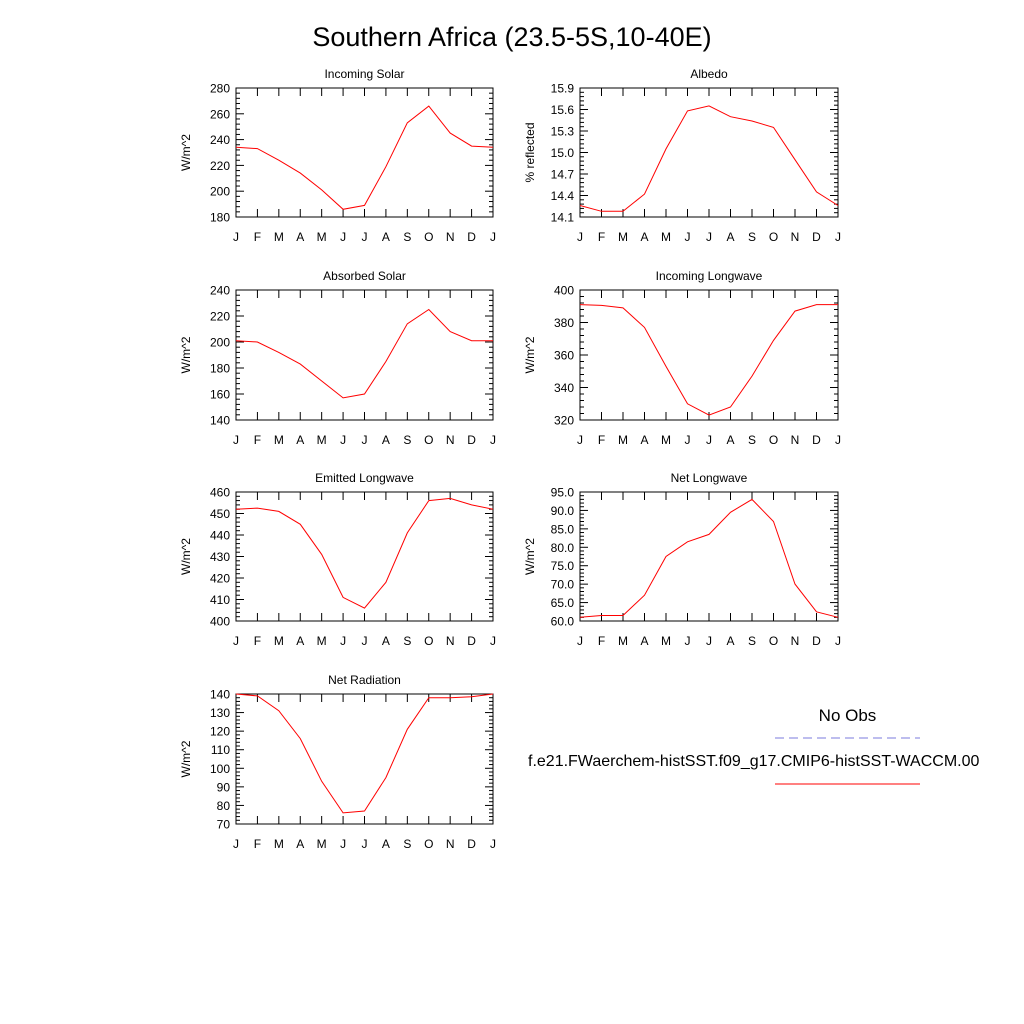  What do you see at coordinates (407, 237) in the screenshot?
I see `incoming-solar-xtick-label: S` at bounding box center [407, 237].